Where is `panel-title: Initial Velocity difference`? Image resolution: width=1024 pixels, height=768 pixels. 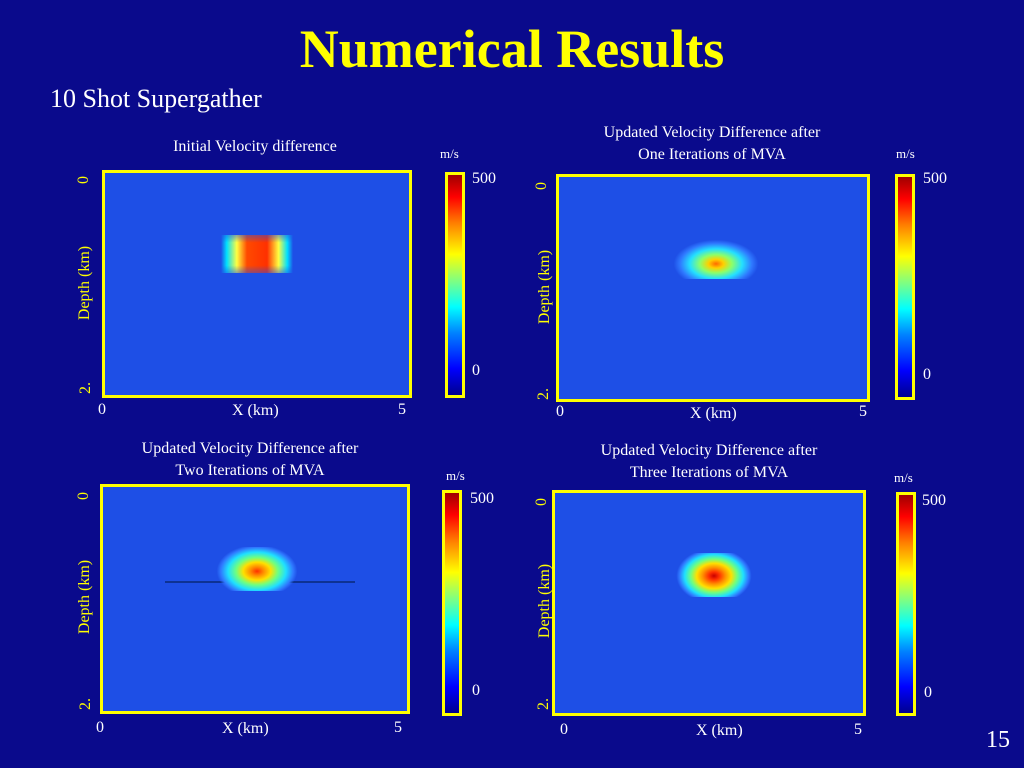 panel-title: Initial Velocity difference is located at coordinates (255, 147).